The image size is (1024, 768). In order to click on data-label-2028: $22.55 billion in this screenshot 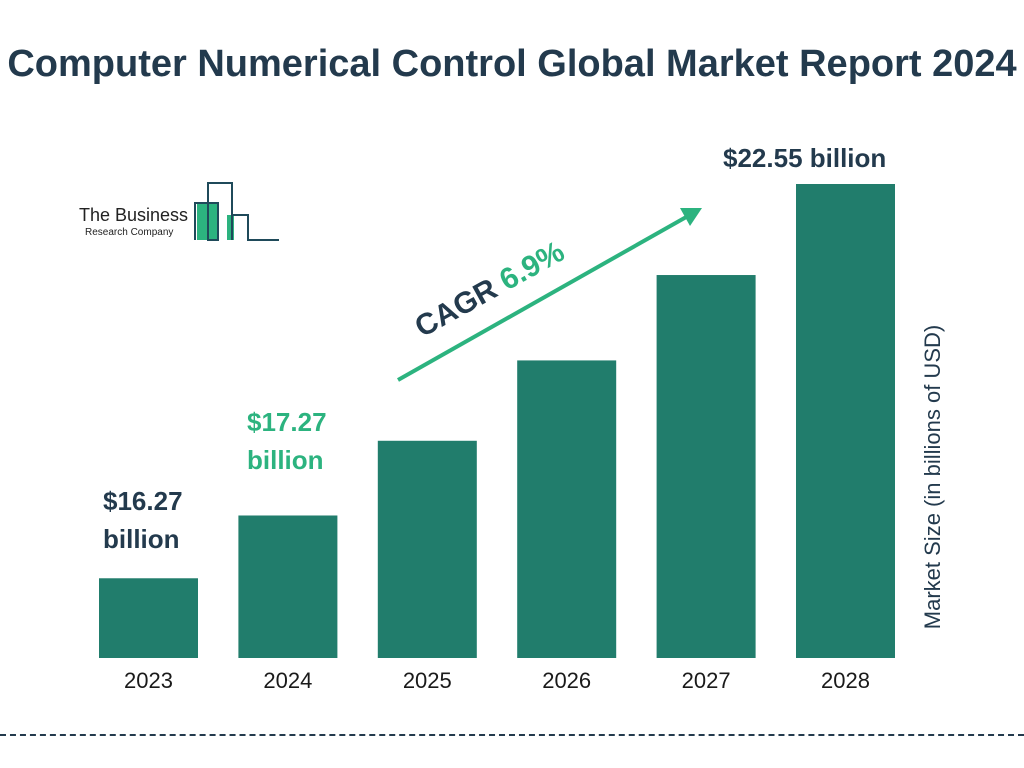, I will do `click(805, 158)`.